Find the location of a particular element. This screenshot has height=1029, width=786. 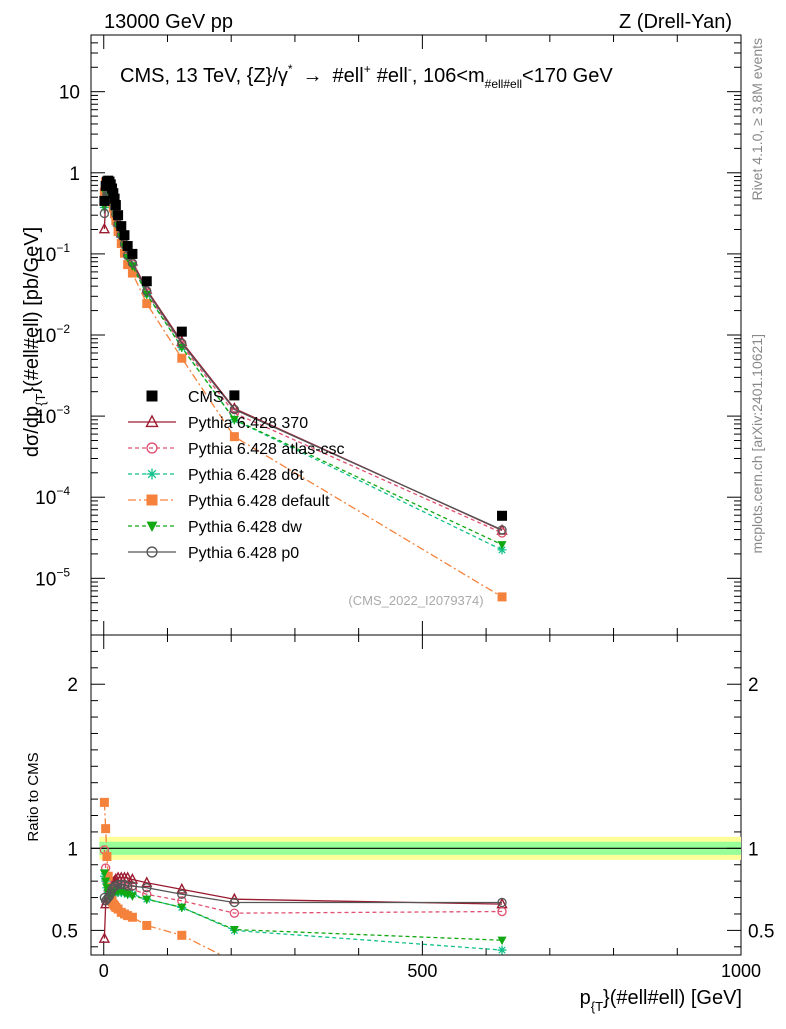

x-tick-label: 500 is located at coordinates (422, 971).